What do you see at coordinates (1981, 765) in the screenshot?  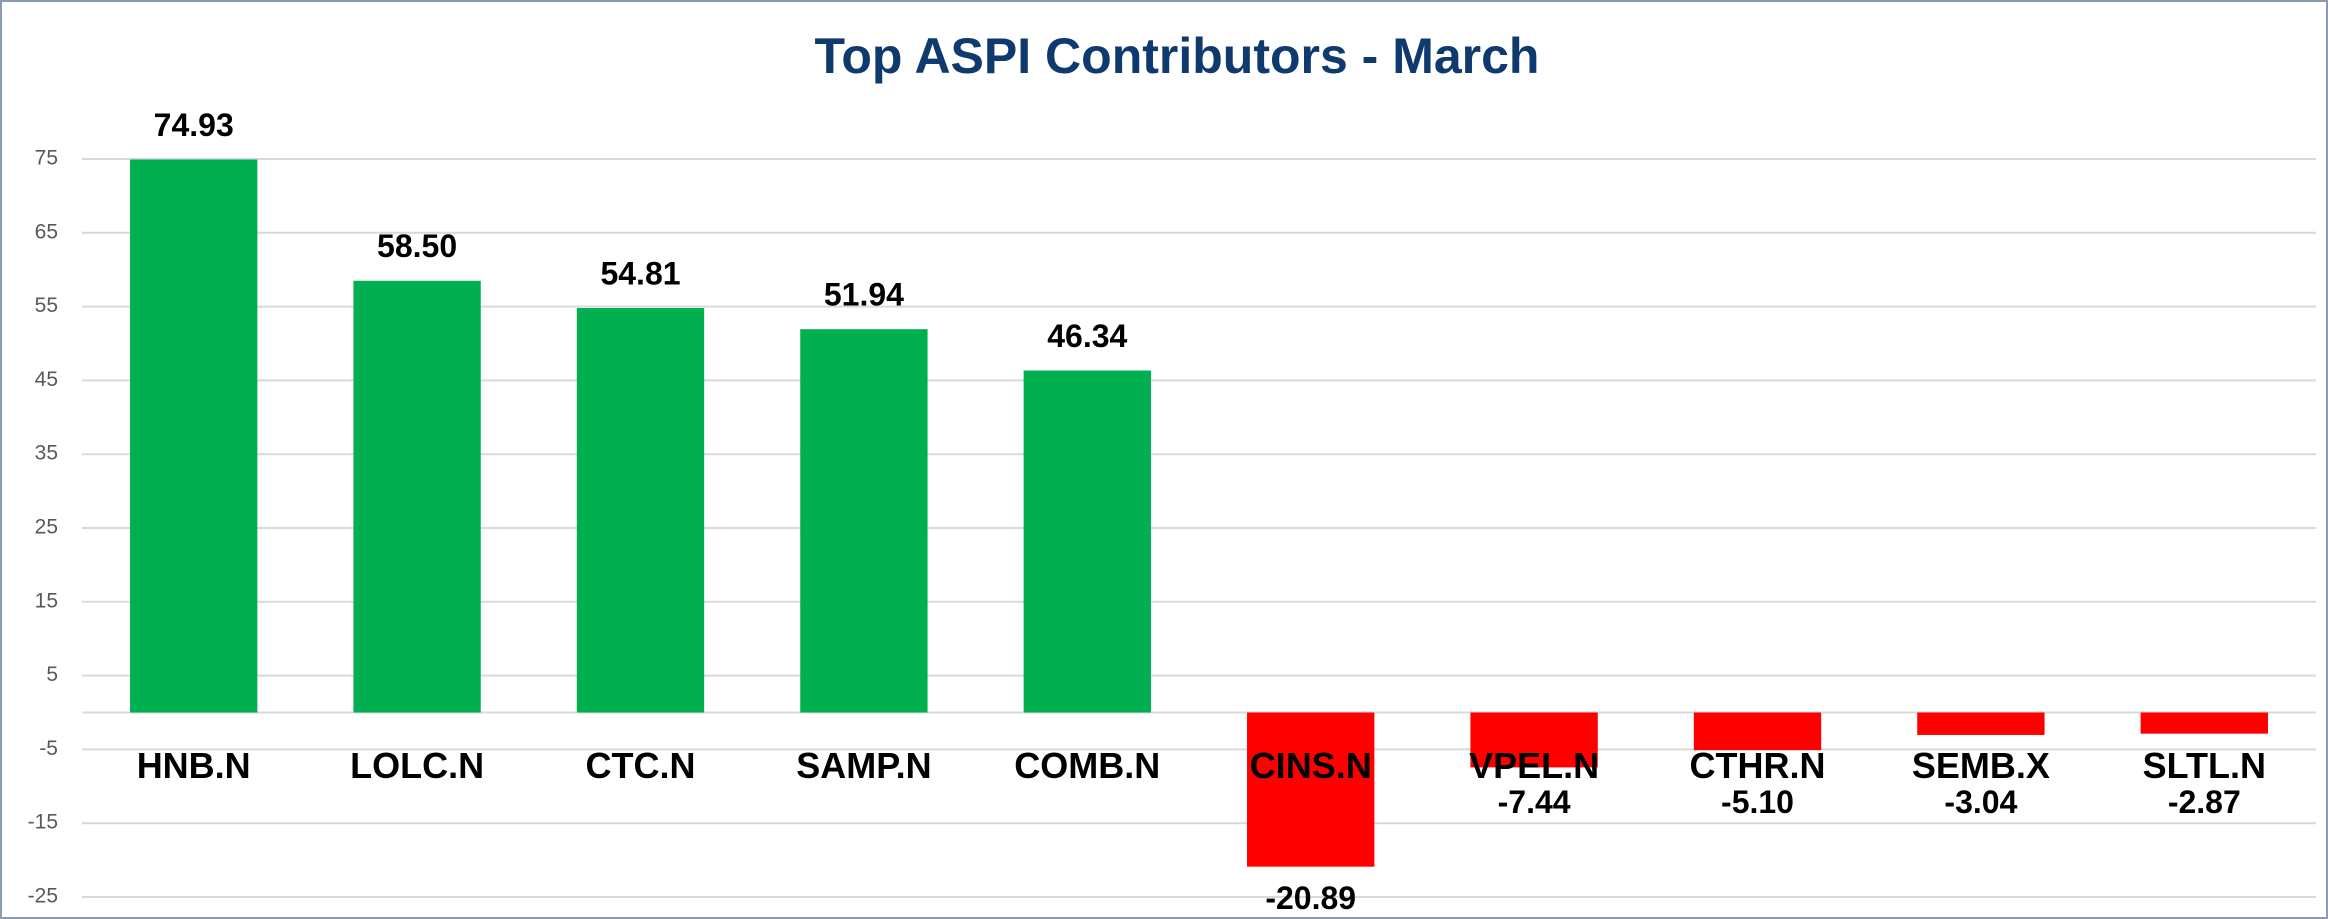 I see `x-tick-label: SEMB.X` at bounding box center [1981, 765].